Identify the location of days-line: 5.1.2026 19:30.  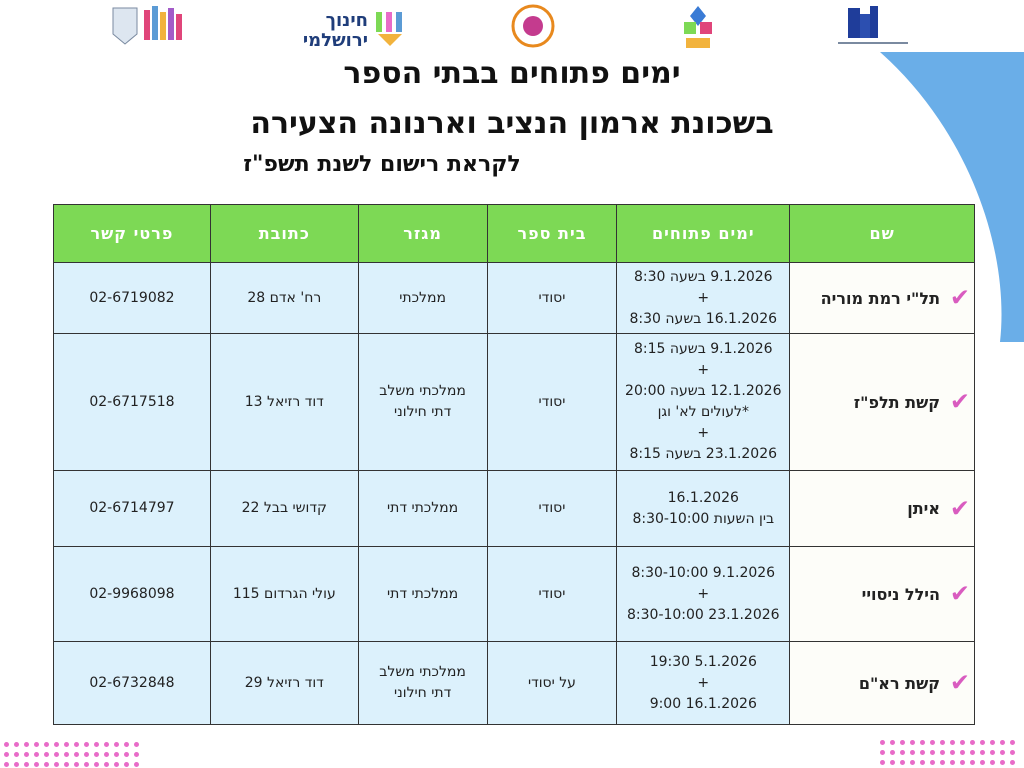
(703, 661).